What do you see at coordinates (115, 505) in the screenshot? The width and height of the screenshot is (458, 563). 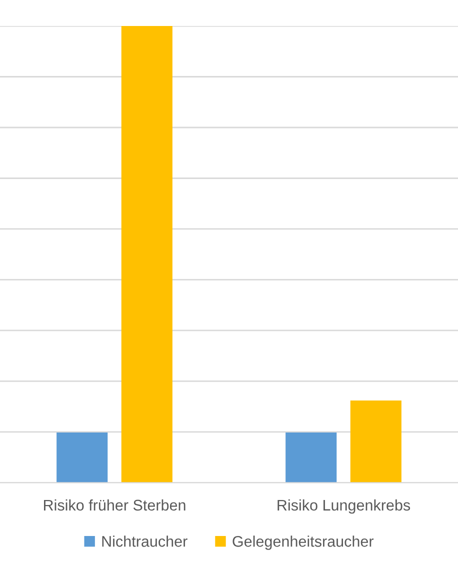 I see `x-tick-label: Risiko früher Sterben` at bounding box center [115, 505].